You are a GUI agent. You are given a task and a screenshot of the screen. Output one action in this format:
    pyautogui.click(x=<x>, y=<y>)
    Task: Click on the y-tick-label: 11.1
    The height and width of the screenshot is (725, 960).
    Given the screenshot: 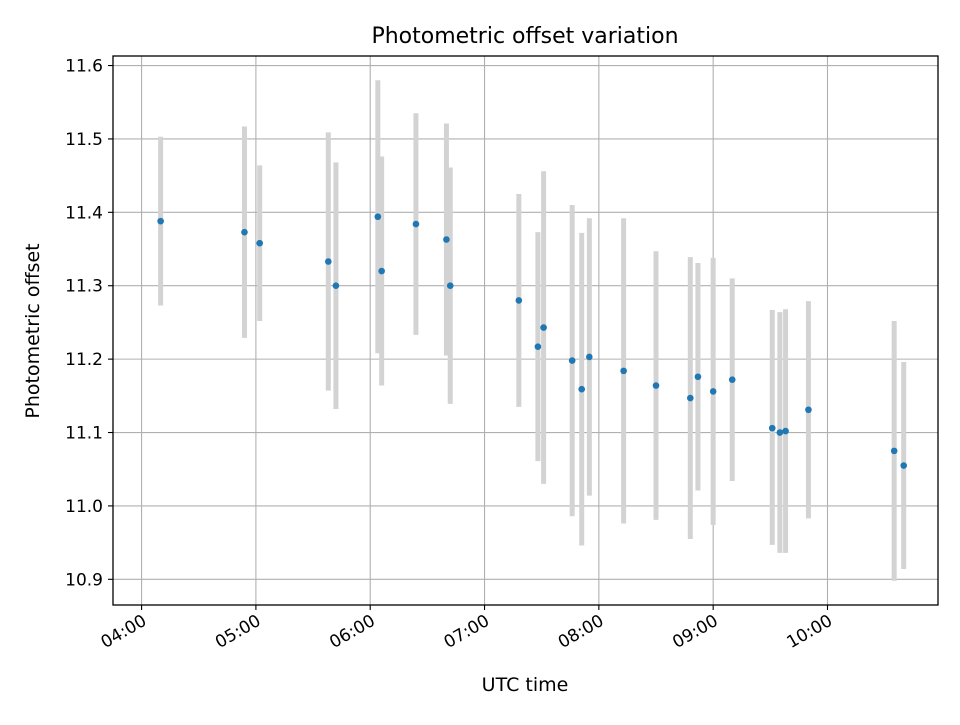 What is the action you would take?
    pyautogui.click(x=84, y=434)
    